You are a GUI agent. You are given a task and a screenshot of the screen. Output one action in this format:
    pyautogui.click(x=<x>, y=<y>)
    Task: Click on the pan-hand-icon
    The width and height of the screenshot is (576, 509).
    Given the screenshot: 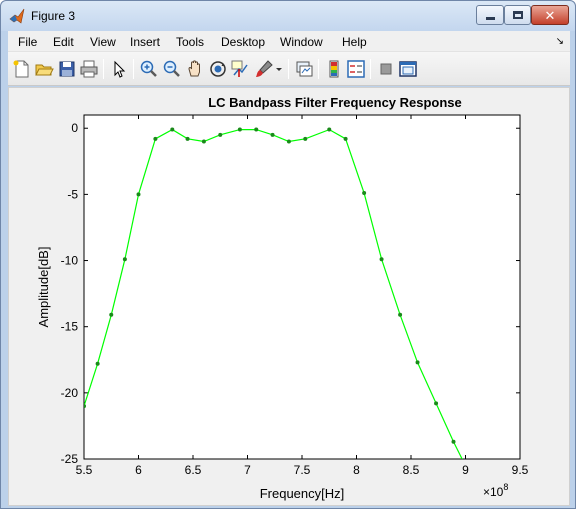 What is the action you would take?
    pyautogui.click(x=195, y=69)
    